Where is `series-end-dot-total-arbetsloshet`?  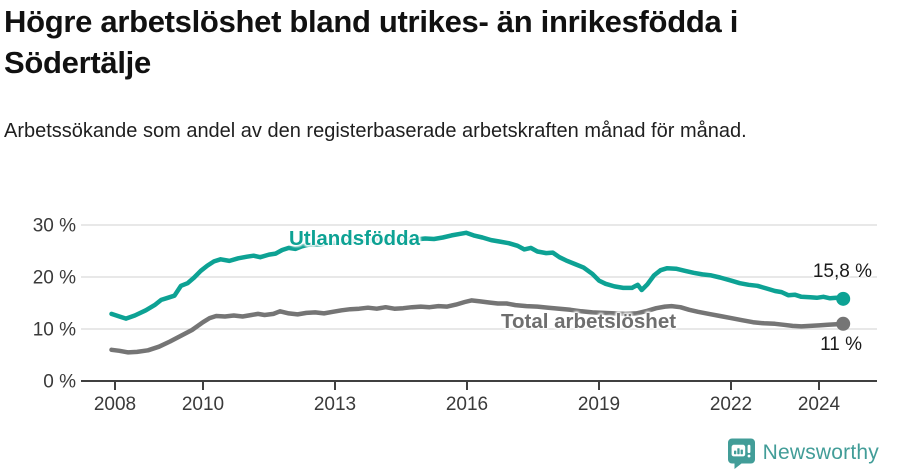 series-end-dot-total-arbetsloshet is located at coordinates (843, 323).